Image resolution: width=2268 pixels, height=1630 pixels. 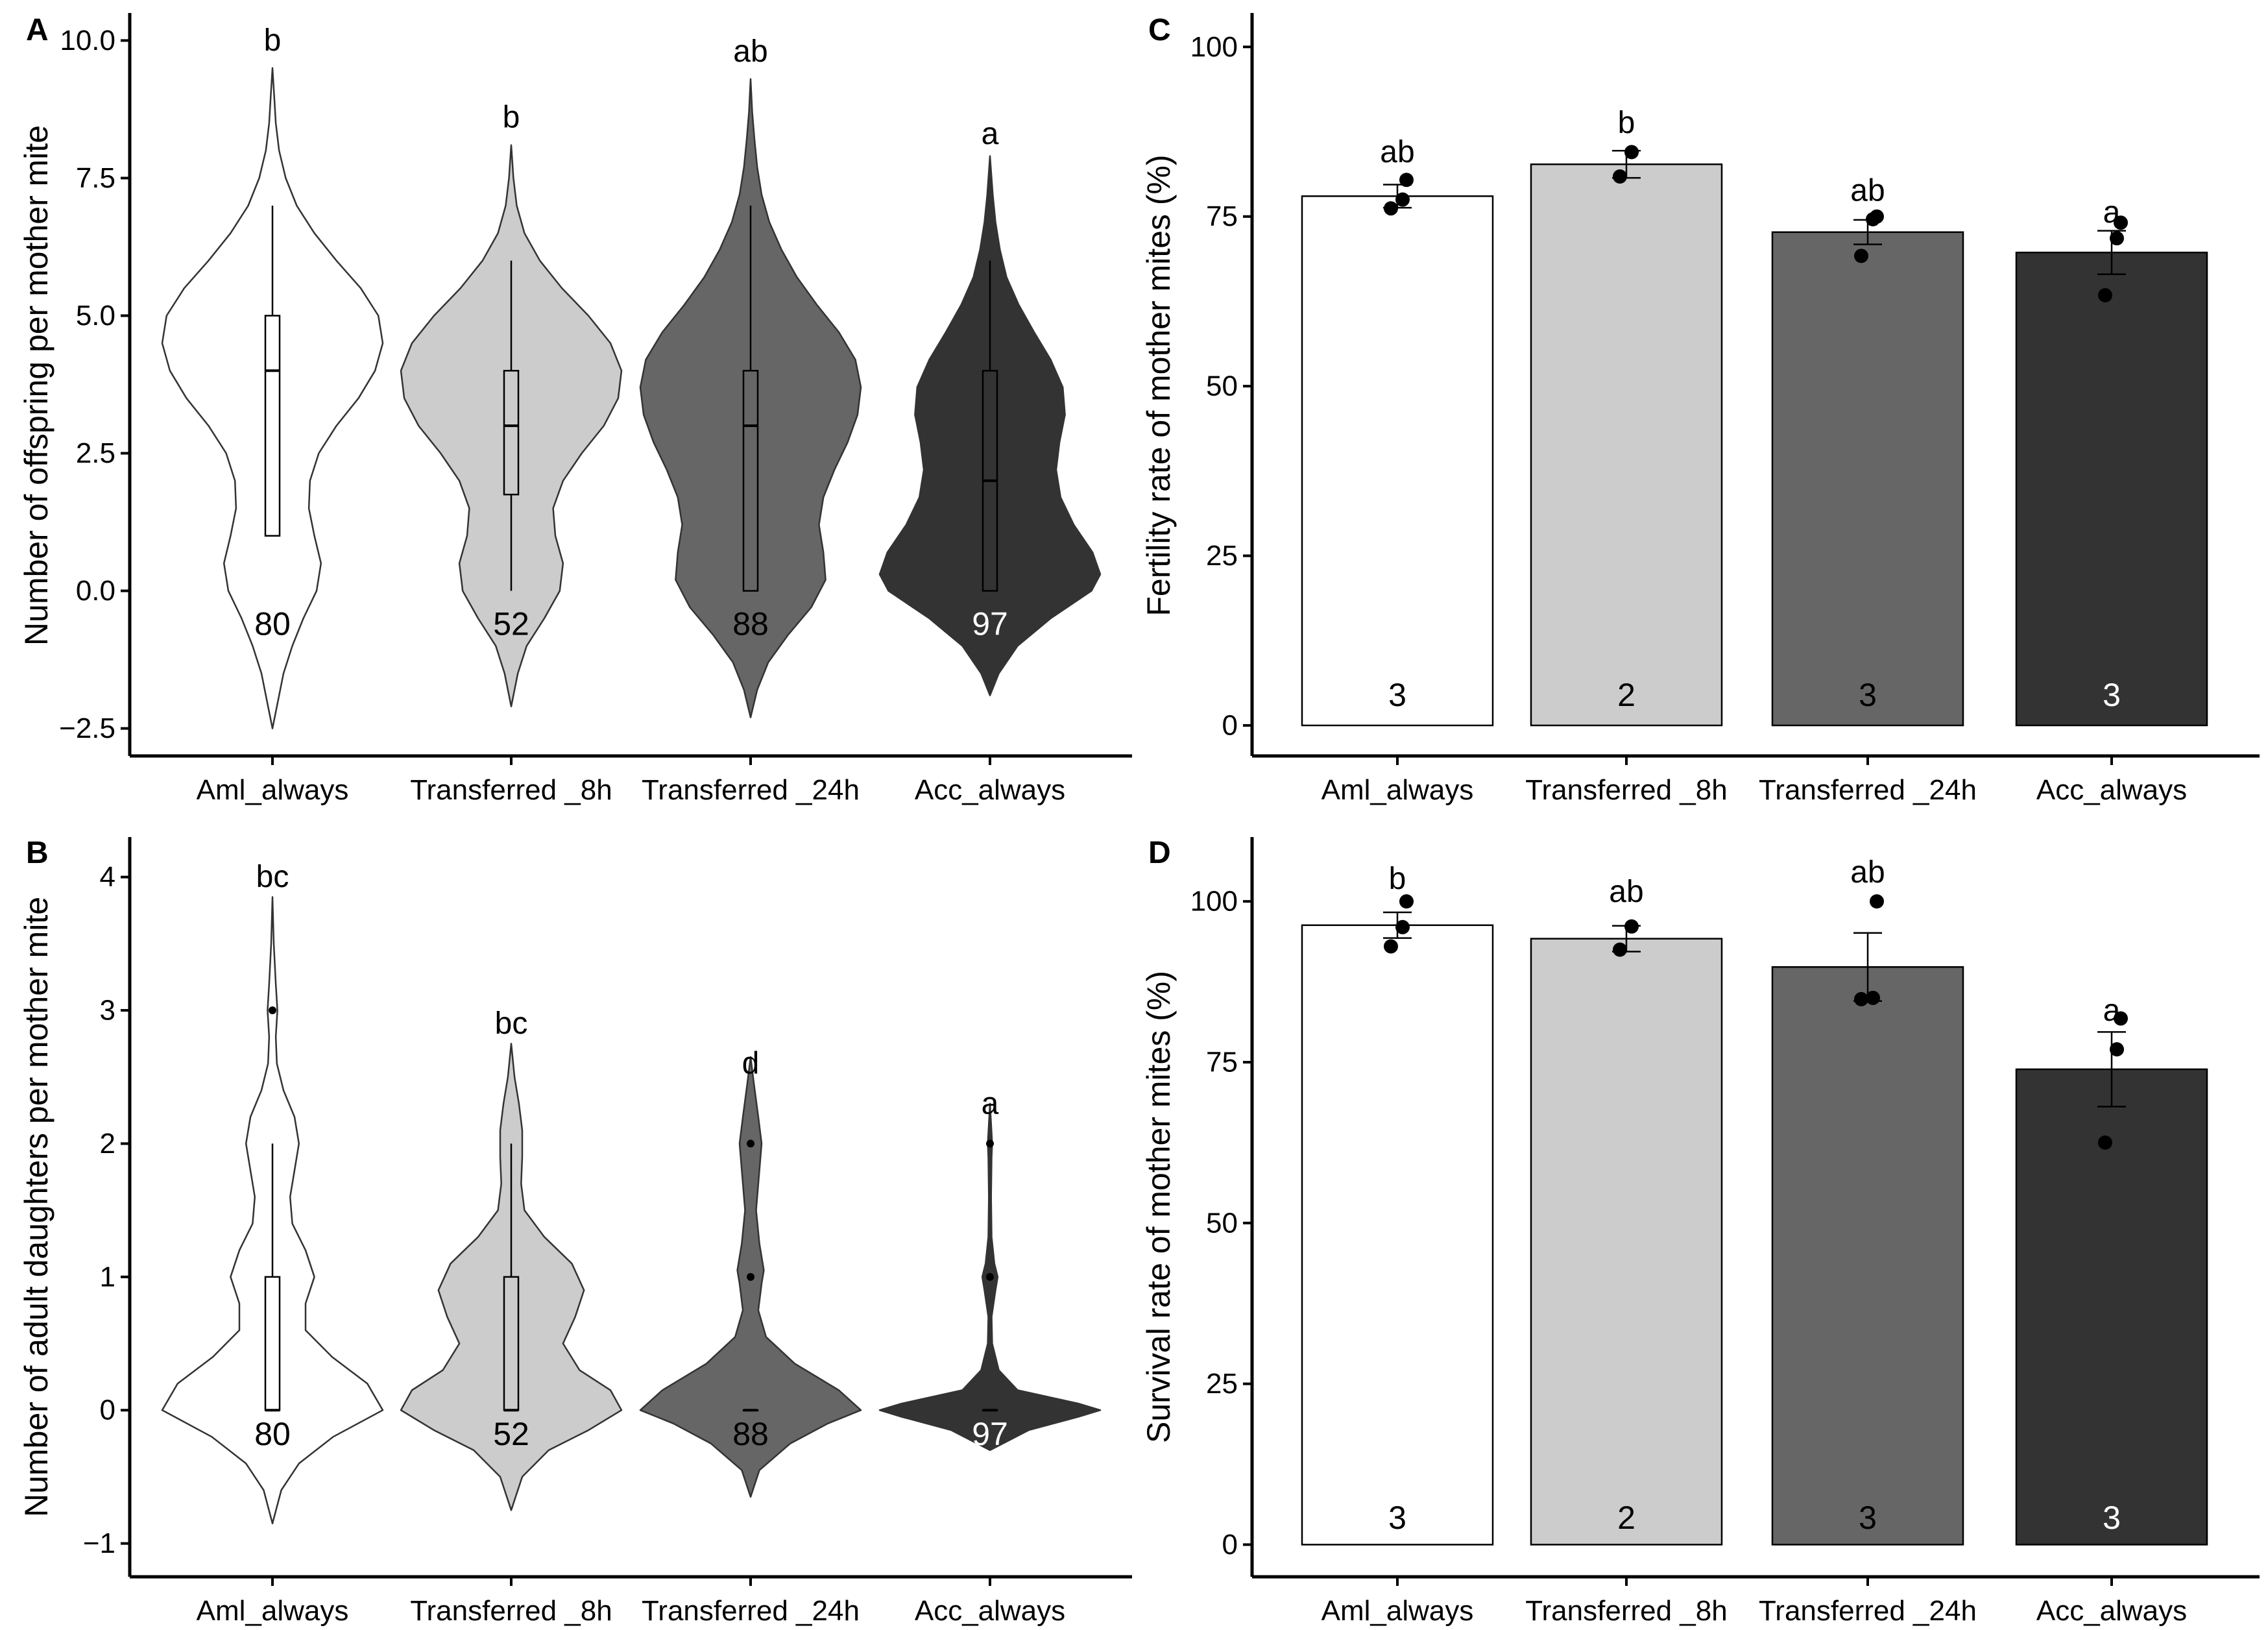 I want to click on n-label-a-4: 97, so click(x=990, y=624).